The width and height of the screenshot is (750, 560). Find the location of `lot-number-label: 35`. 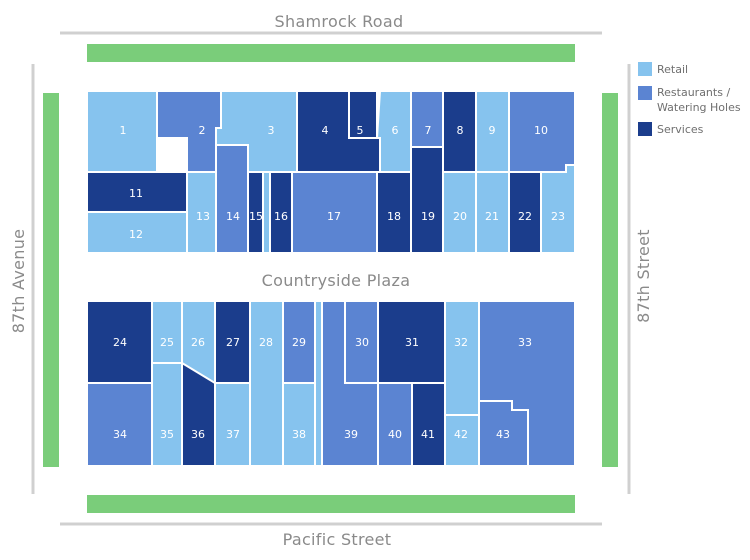

lot-number-label: 35 is located at coordinates (167, 434).